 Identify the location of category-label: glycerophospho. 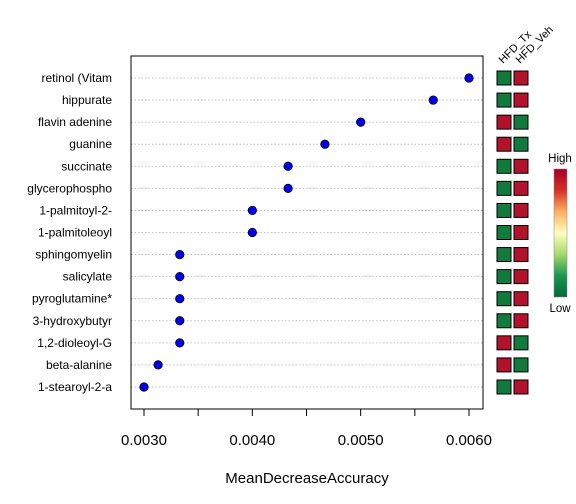
(69, 188).